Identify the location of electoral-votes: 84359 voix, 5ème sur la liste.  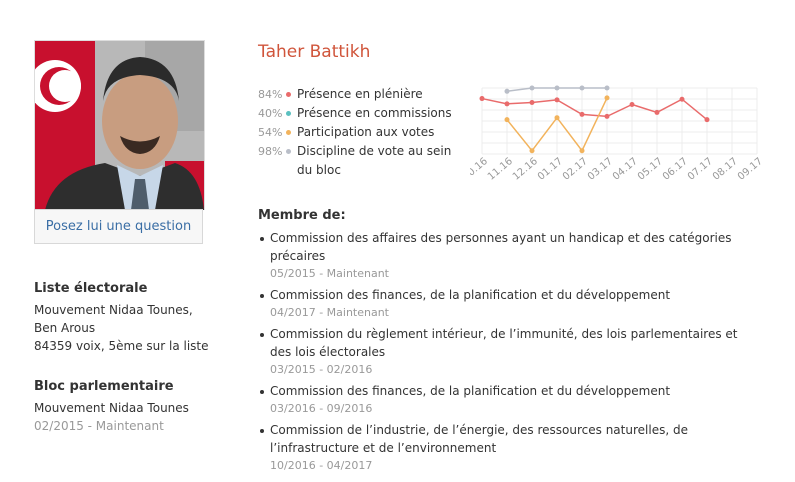
(121, 346).